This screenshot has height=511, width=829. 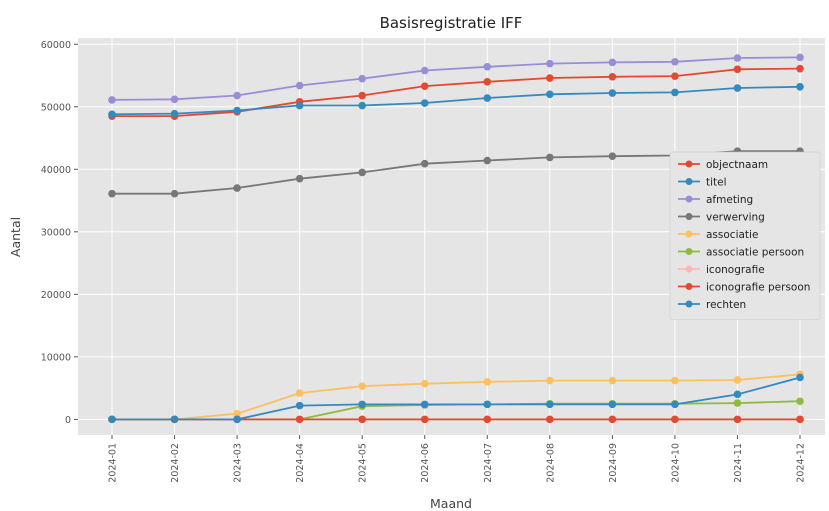 What do you see at coordinates (702, 183) in the screenshot?
I see `legend-item: titel` at bounding box center [702, 183].